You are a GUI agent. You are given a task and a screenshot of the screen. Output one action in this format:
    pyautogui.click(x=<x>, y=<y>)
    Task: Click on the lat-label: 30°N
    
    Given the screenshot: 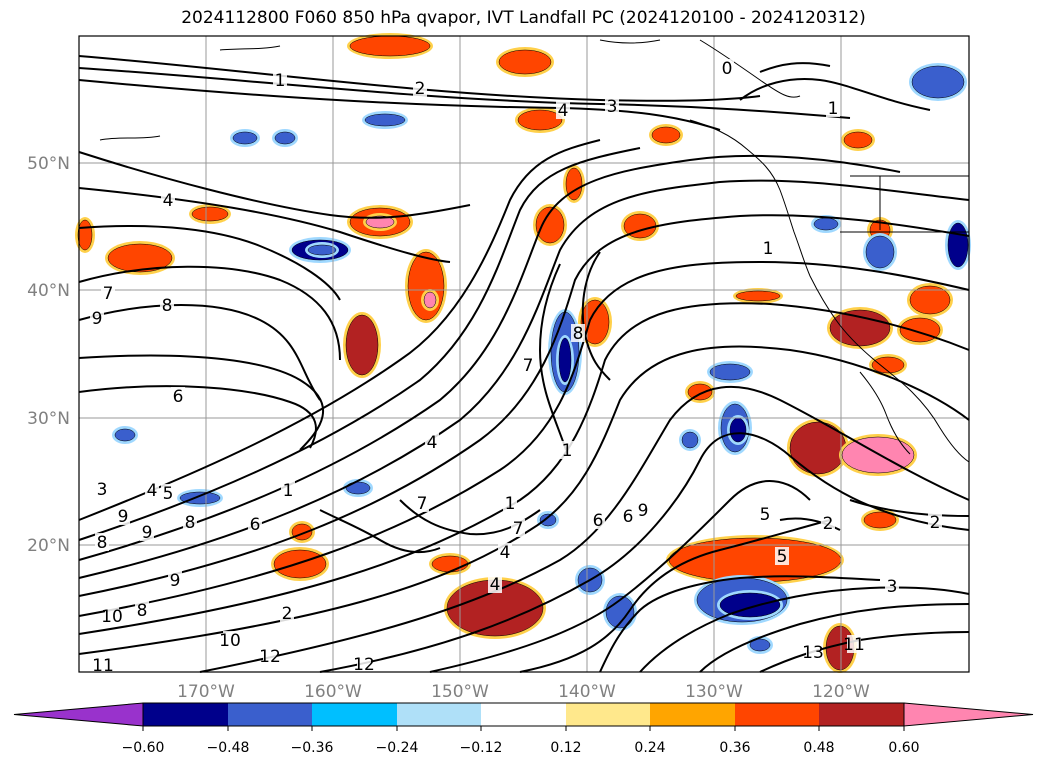 What is the action you would take?
    pyautogui.click(x=48, y=419)
    